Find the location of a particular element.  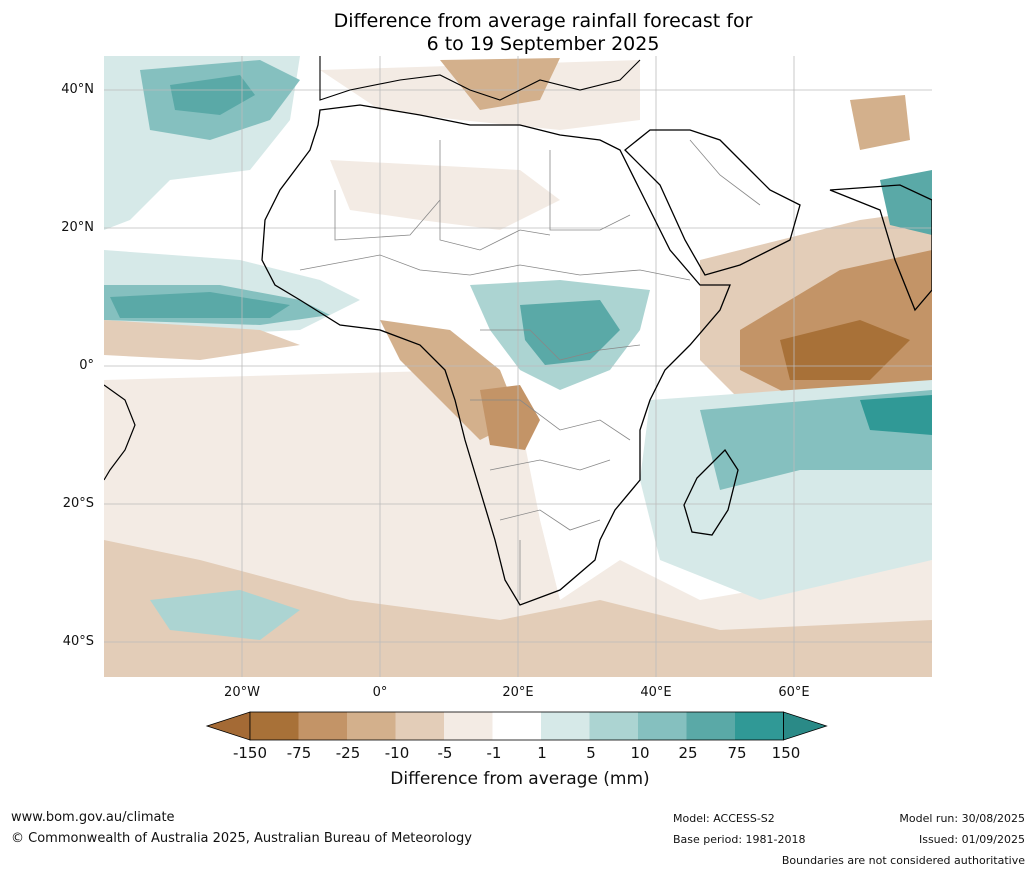

colorbar-tick: 10 is located at coordinates (640, 753).